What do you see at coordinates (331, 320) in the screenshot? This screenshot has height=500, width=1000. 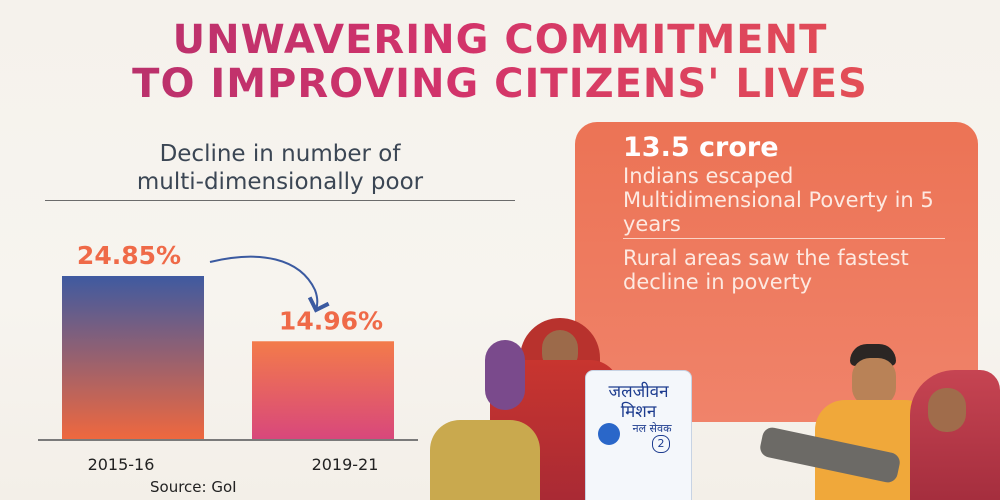 I see `value-label-2019-21: 14.96%` at bounding box center [331, 320].